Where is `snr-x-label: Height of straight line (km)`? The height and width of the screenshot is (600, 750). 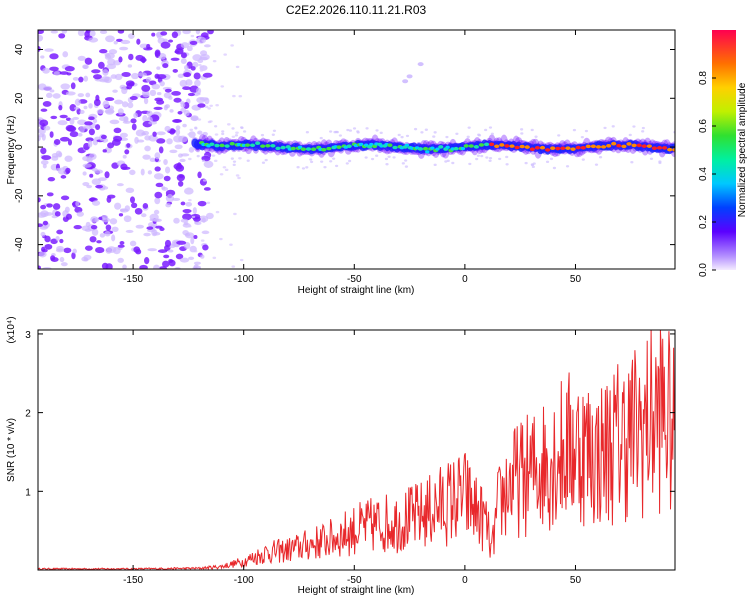
snr-x-label: Height of straight line (km) is located at coordinates (356, 590).